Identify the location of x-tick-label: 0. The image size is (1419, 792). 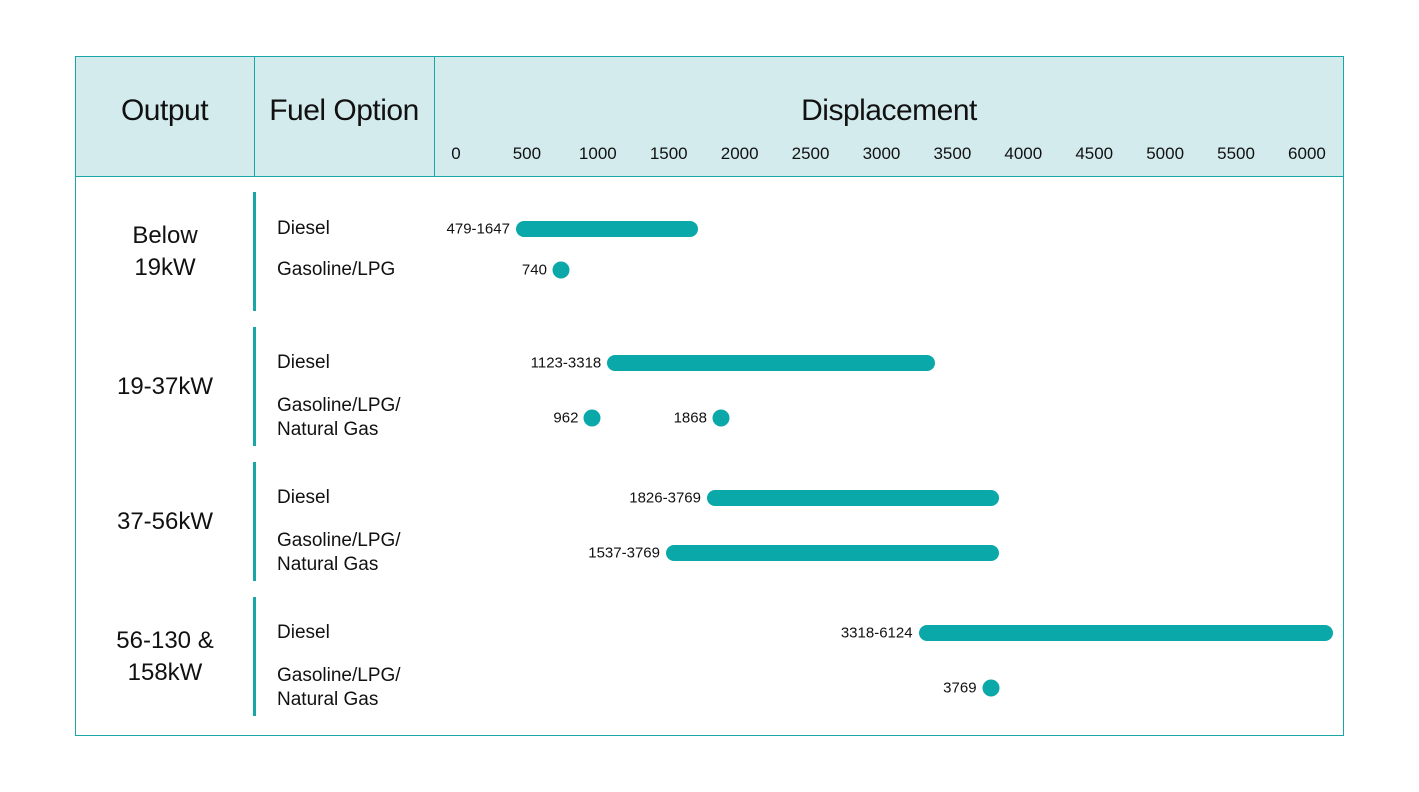
(456, 153).